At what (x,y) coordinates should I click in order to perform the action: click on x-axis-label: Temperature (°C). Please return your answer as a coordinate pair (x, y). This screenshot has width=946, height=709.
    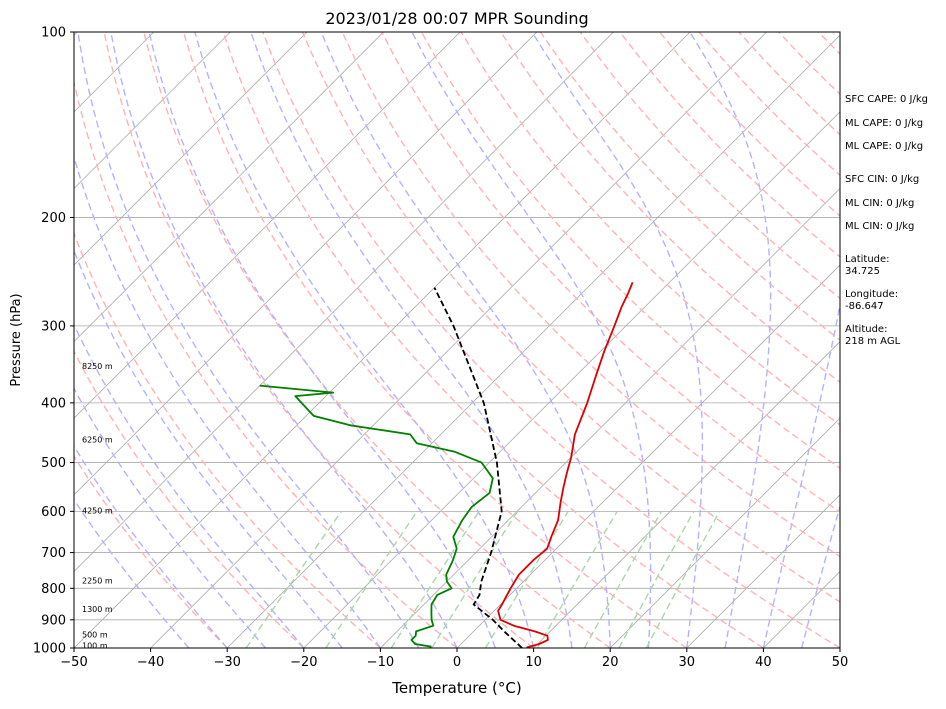
    Looking at the image, I should click on (456, 688).